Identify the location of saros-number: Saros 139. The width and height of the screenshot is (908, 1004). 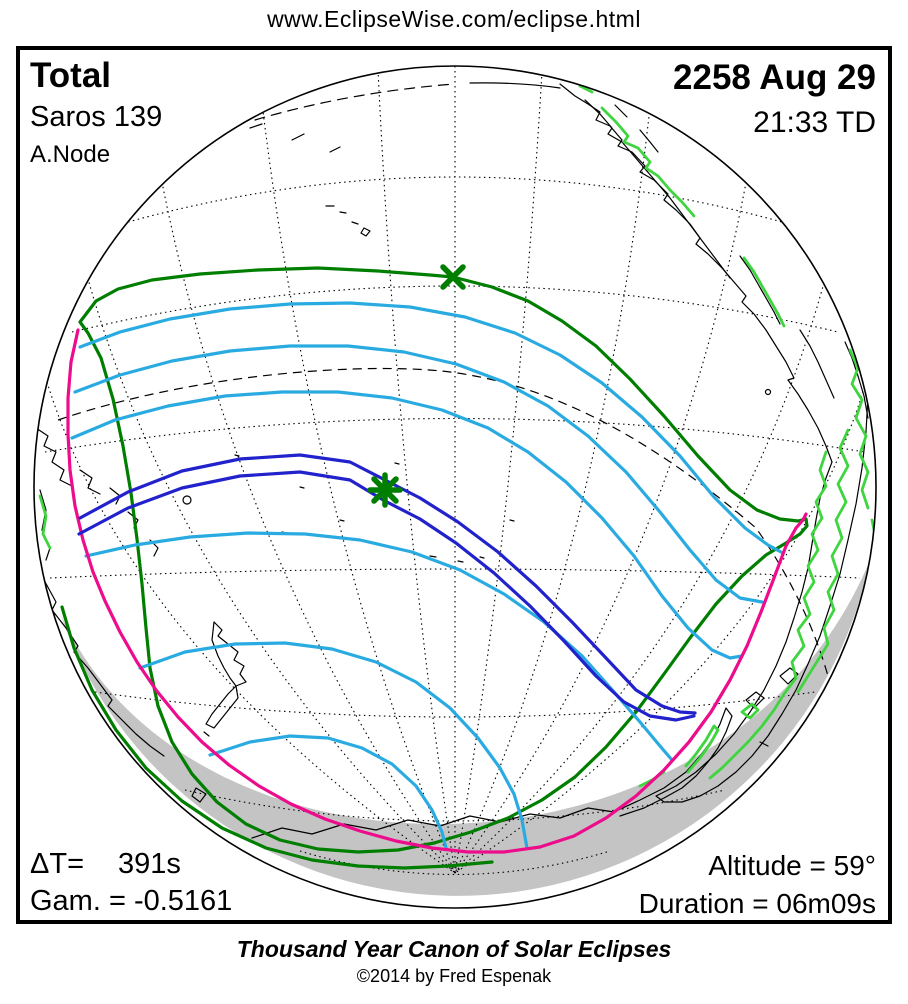
(96, 117).